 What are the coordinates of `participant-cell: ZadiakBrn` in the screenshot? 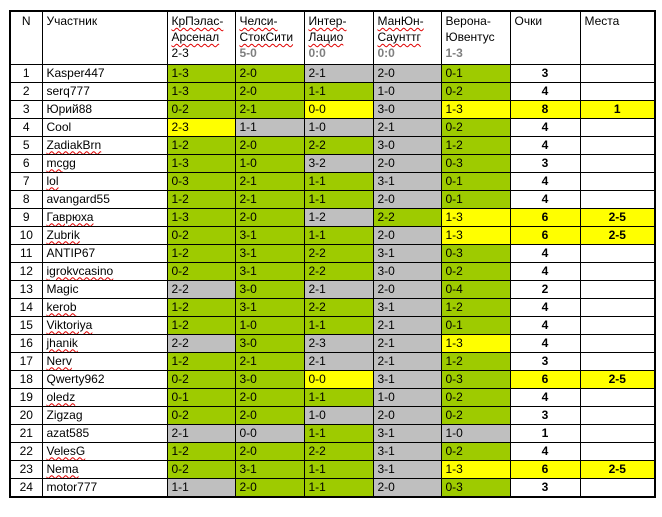 It's located at (104, 145).